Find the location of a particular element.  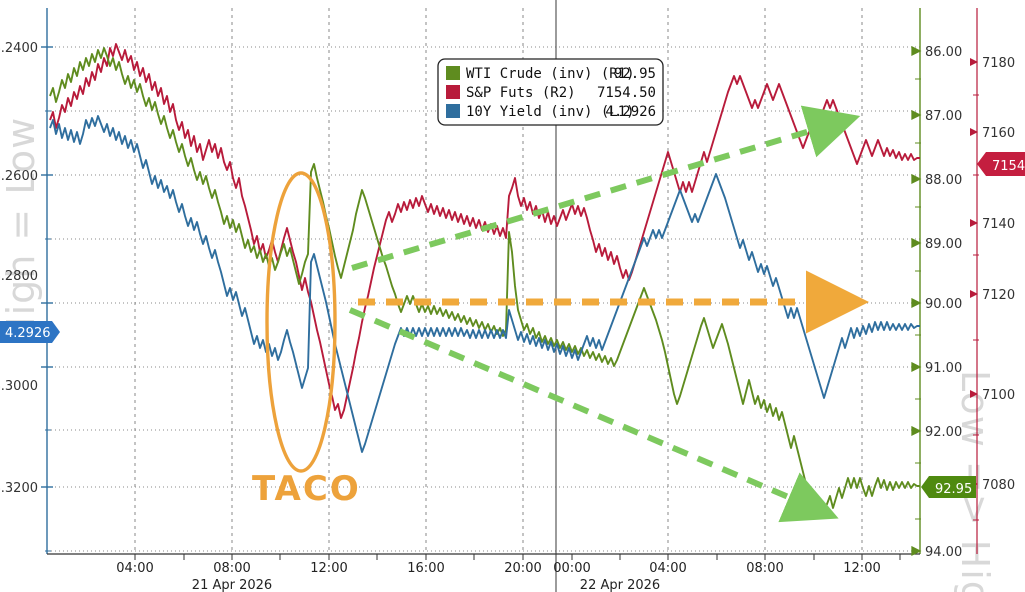

legend-label-wti-crude: WTI Crude (inv) (R1) is located at coordinates (550, 74).